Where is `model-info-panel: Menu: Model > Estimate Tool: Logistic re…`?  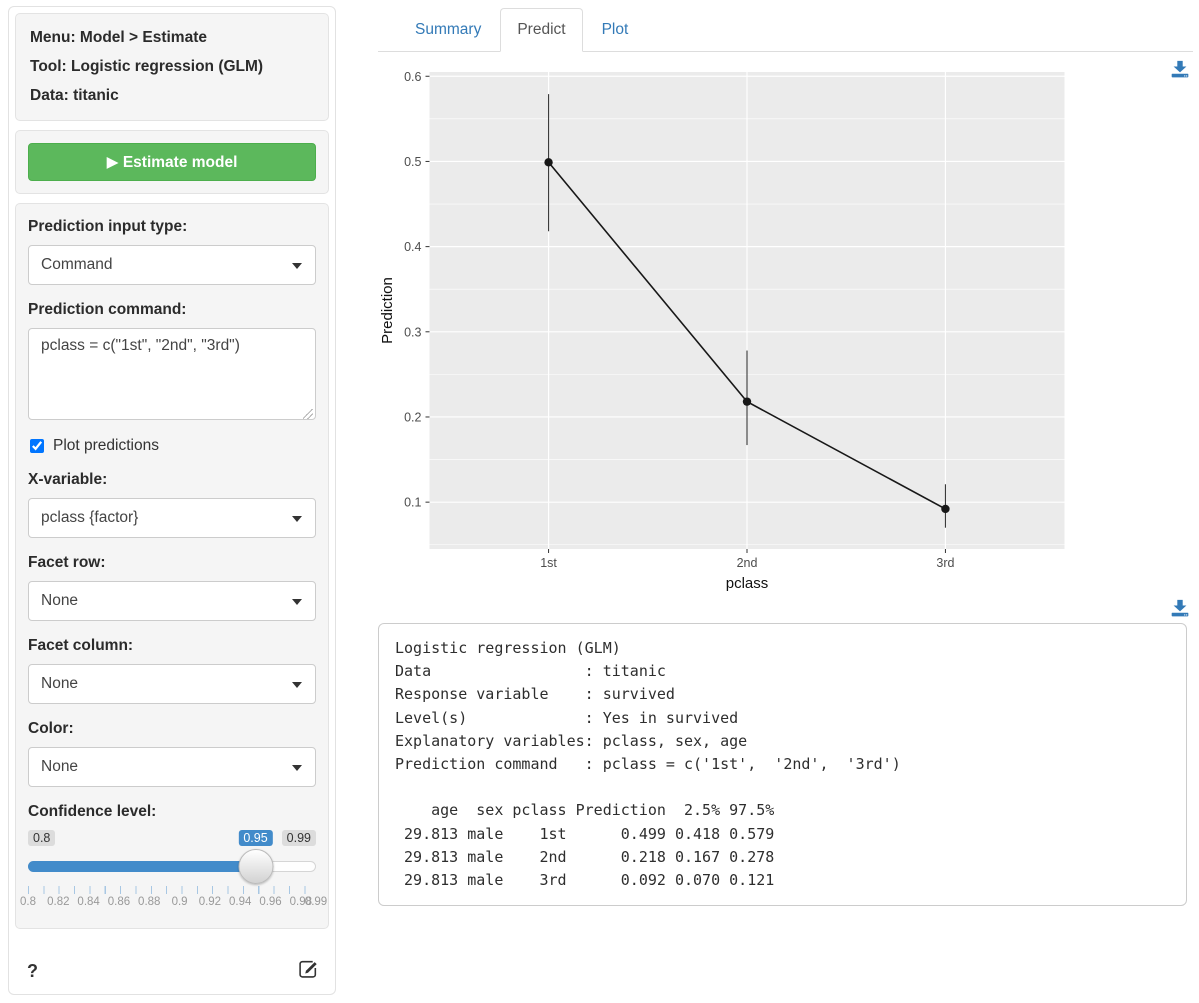 model-info-panel: Menu: Model > Estimate Tool: Logistic re… is located at coordinates (172, 67).